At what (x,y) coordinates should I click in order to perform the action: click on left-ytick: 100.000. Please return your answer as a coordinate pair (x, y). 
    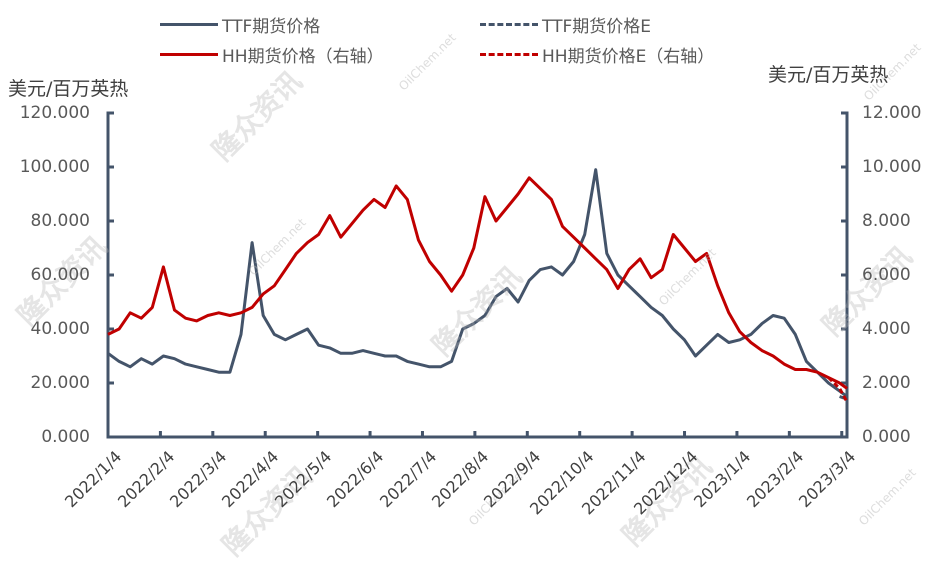
    Looking at the image, I should click on (54, 167).